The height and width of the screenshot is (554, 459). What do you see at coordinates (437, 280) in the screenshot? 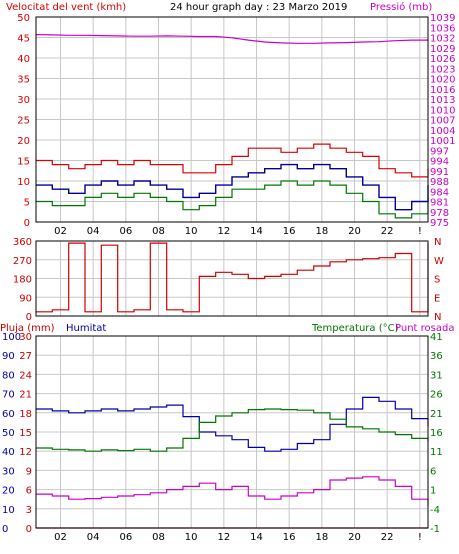
I see `direction-compass-label: S` at bounding box center [437, 280].